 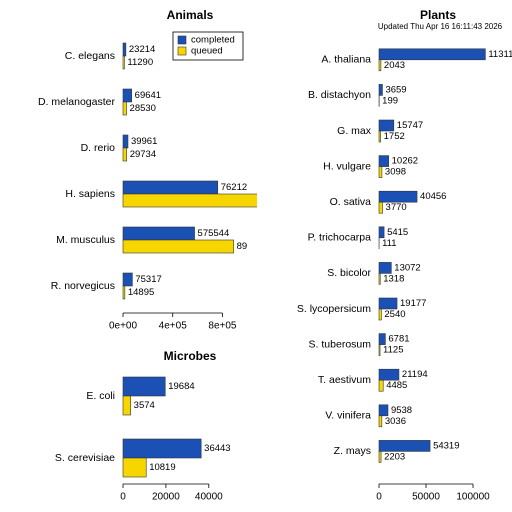 What do you see at coordinates (390, 100) in the screenshot?
I see `value-label: 199` at bounding box center [390, 100].